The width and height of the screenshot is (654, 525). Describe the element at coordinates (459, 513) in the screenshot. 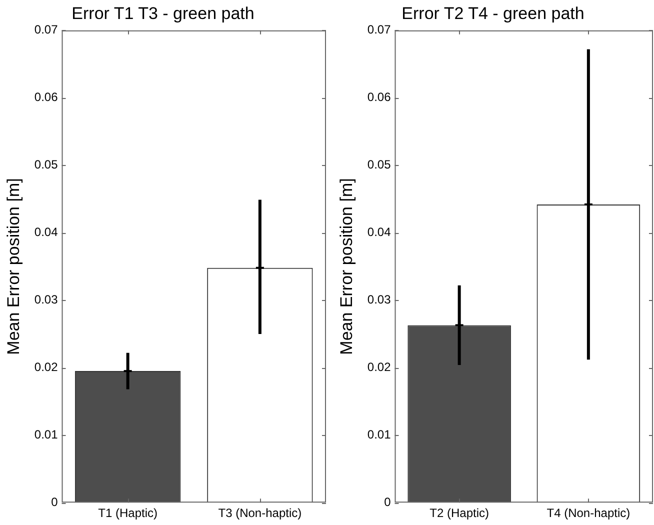

I see `x-tick-label: T2 (Haptic)` at that location.